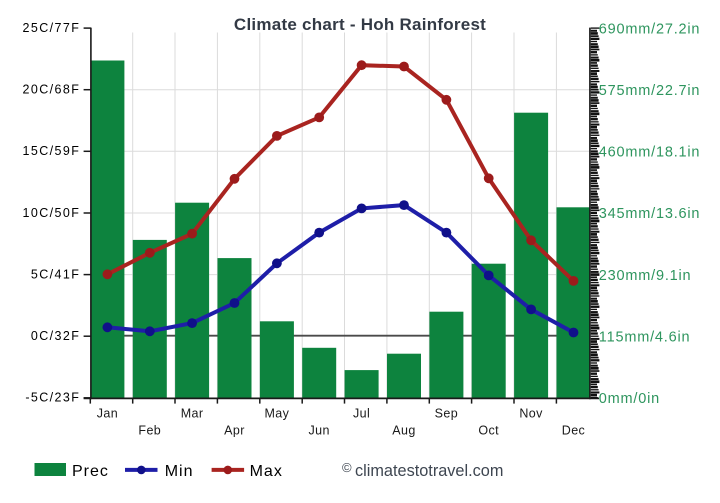  Describe the element at coordinates (361, 414) in the screenshot. I see `svg-text: Jul` at that location.